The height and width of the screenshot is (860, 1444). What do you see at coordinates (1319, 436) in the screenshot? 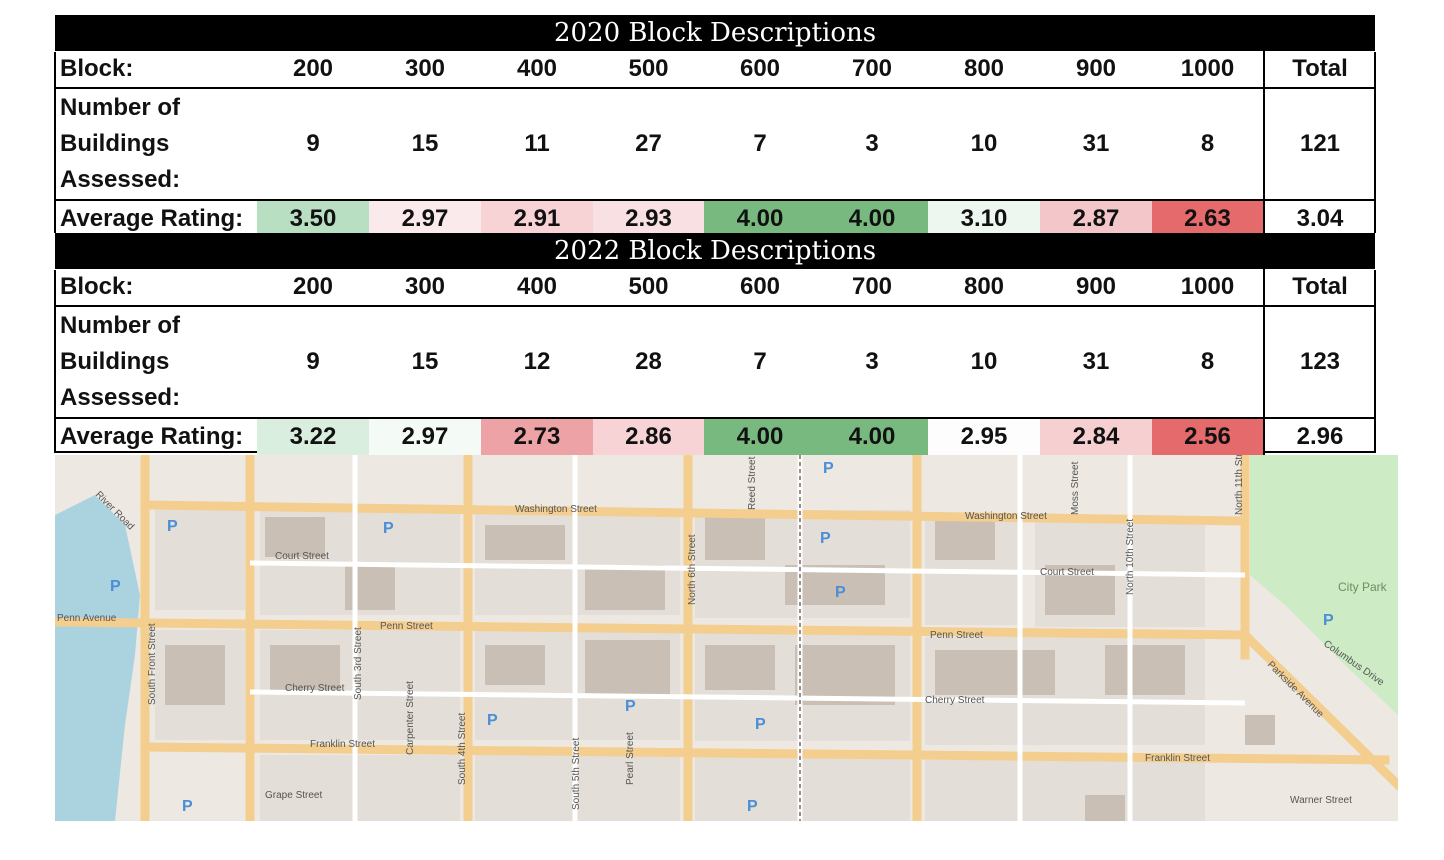
I see `average-total: 2.96` at bounding box center [1319, 436].